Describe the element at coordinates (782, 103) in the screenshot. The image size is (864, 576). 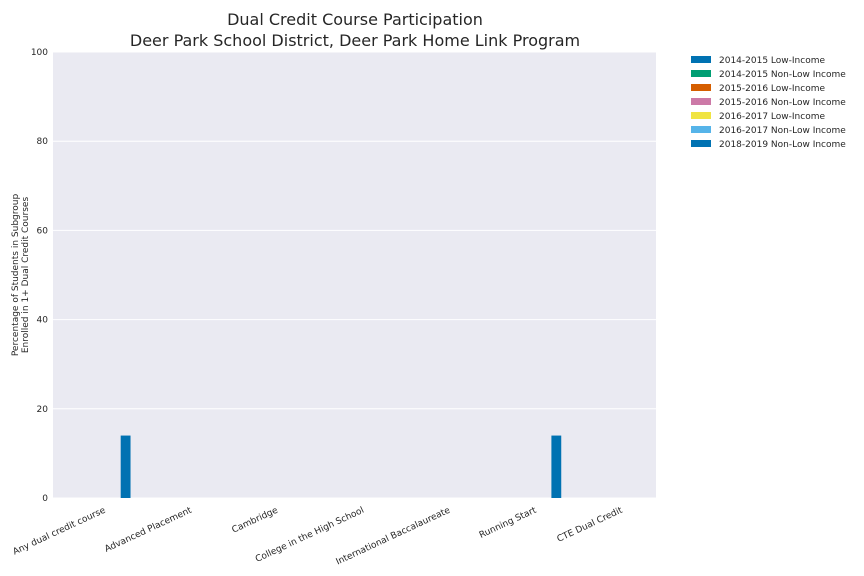
I see `legend-label: 2015-2016 Non-Low Income` at that location.